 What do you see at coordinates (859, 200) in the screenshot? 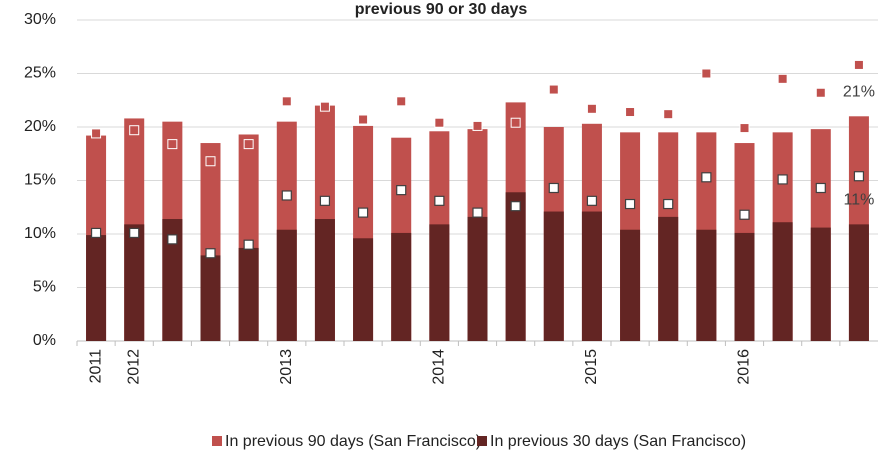
I see `data-label: 11%` at bounding box center [859, 200].